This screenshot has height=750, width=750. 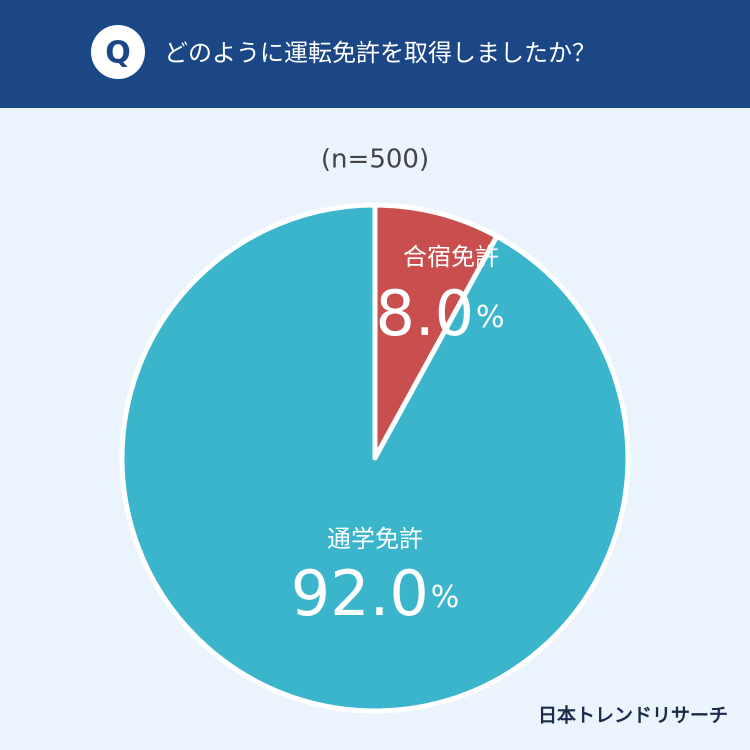 What do you see at coordinates (451, 257) in the screenshot?
I see `slice-label: 合宿免許` at bounding box center [451, 257].